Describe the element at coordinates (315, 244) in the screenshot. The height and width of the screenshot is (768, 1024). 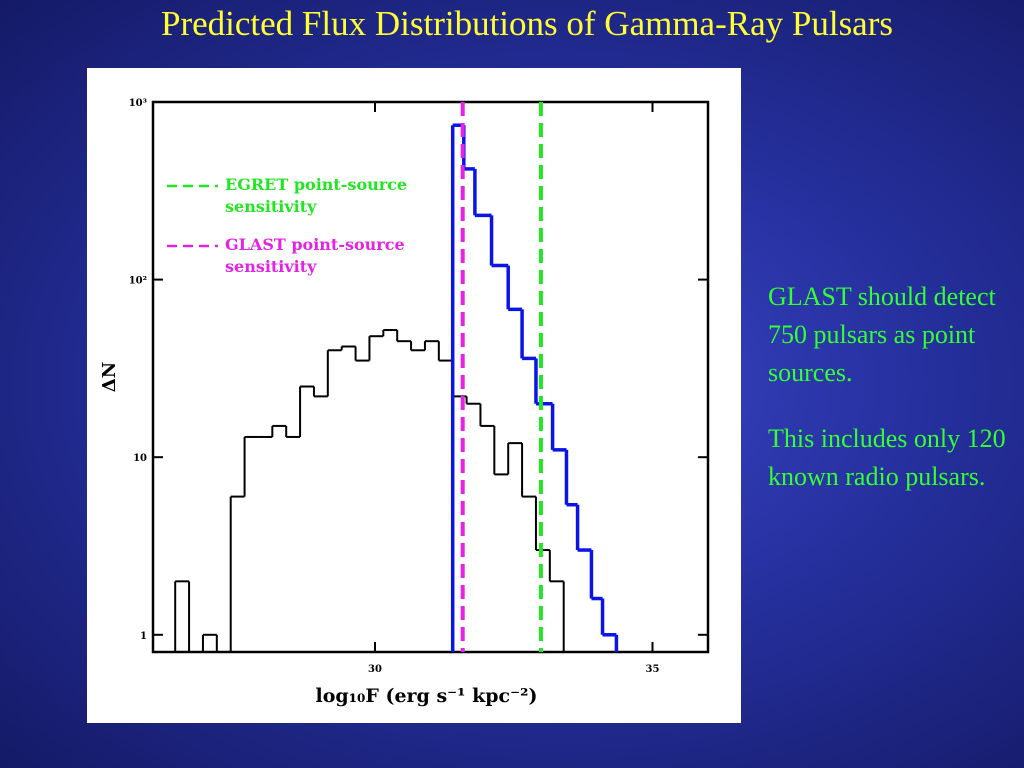
I see `legend-label: GLAST point-source` at that location.